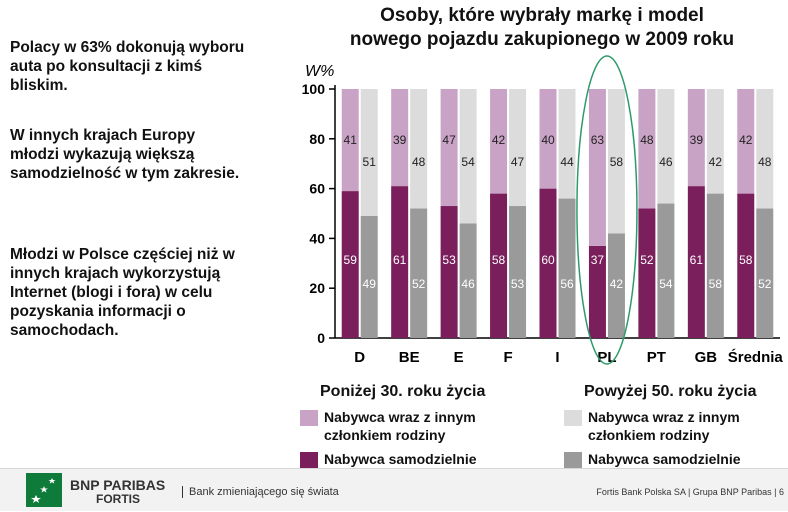 Image resolution: width=788 pixels, height=512 pixels. I want to click on chart-title-line-1: Osoby, które wybrały markę i model, so click(542, 15).